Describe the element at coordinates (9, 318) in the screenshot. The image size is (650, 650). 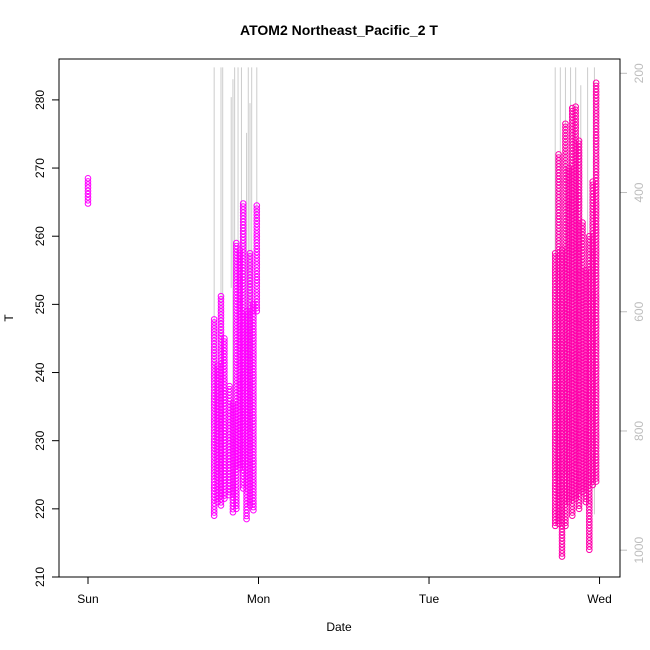
I see `y-axis-label: T` at that location.